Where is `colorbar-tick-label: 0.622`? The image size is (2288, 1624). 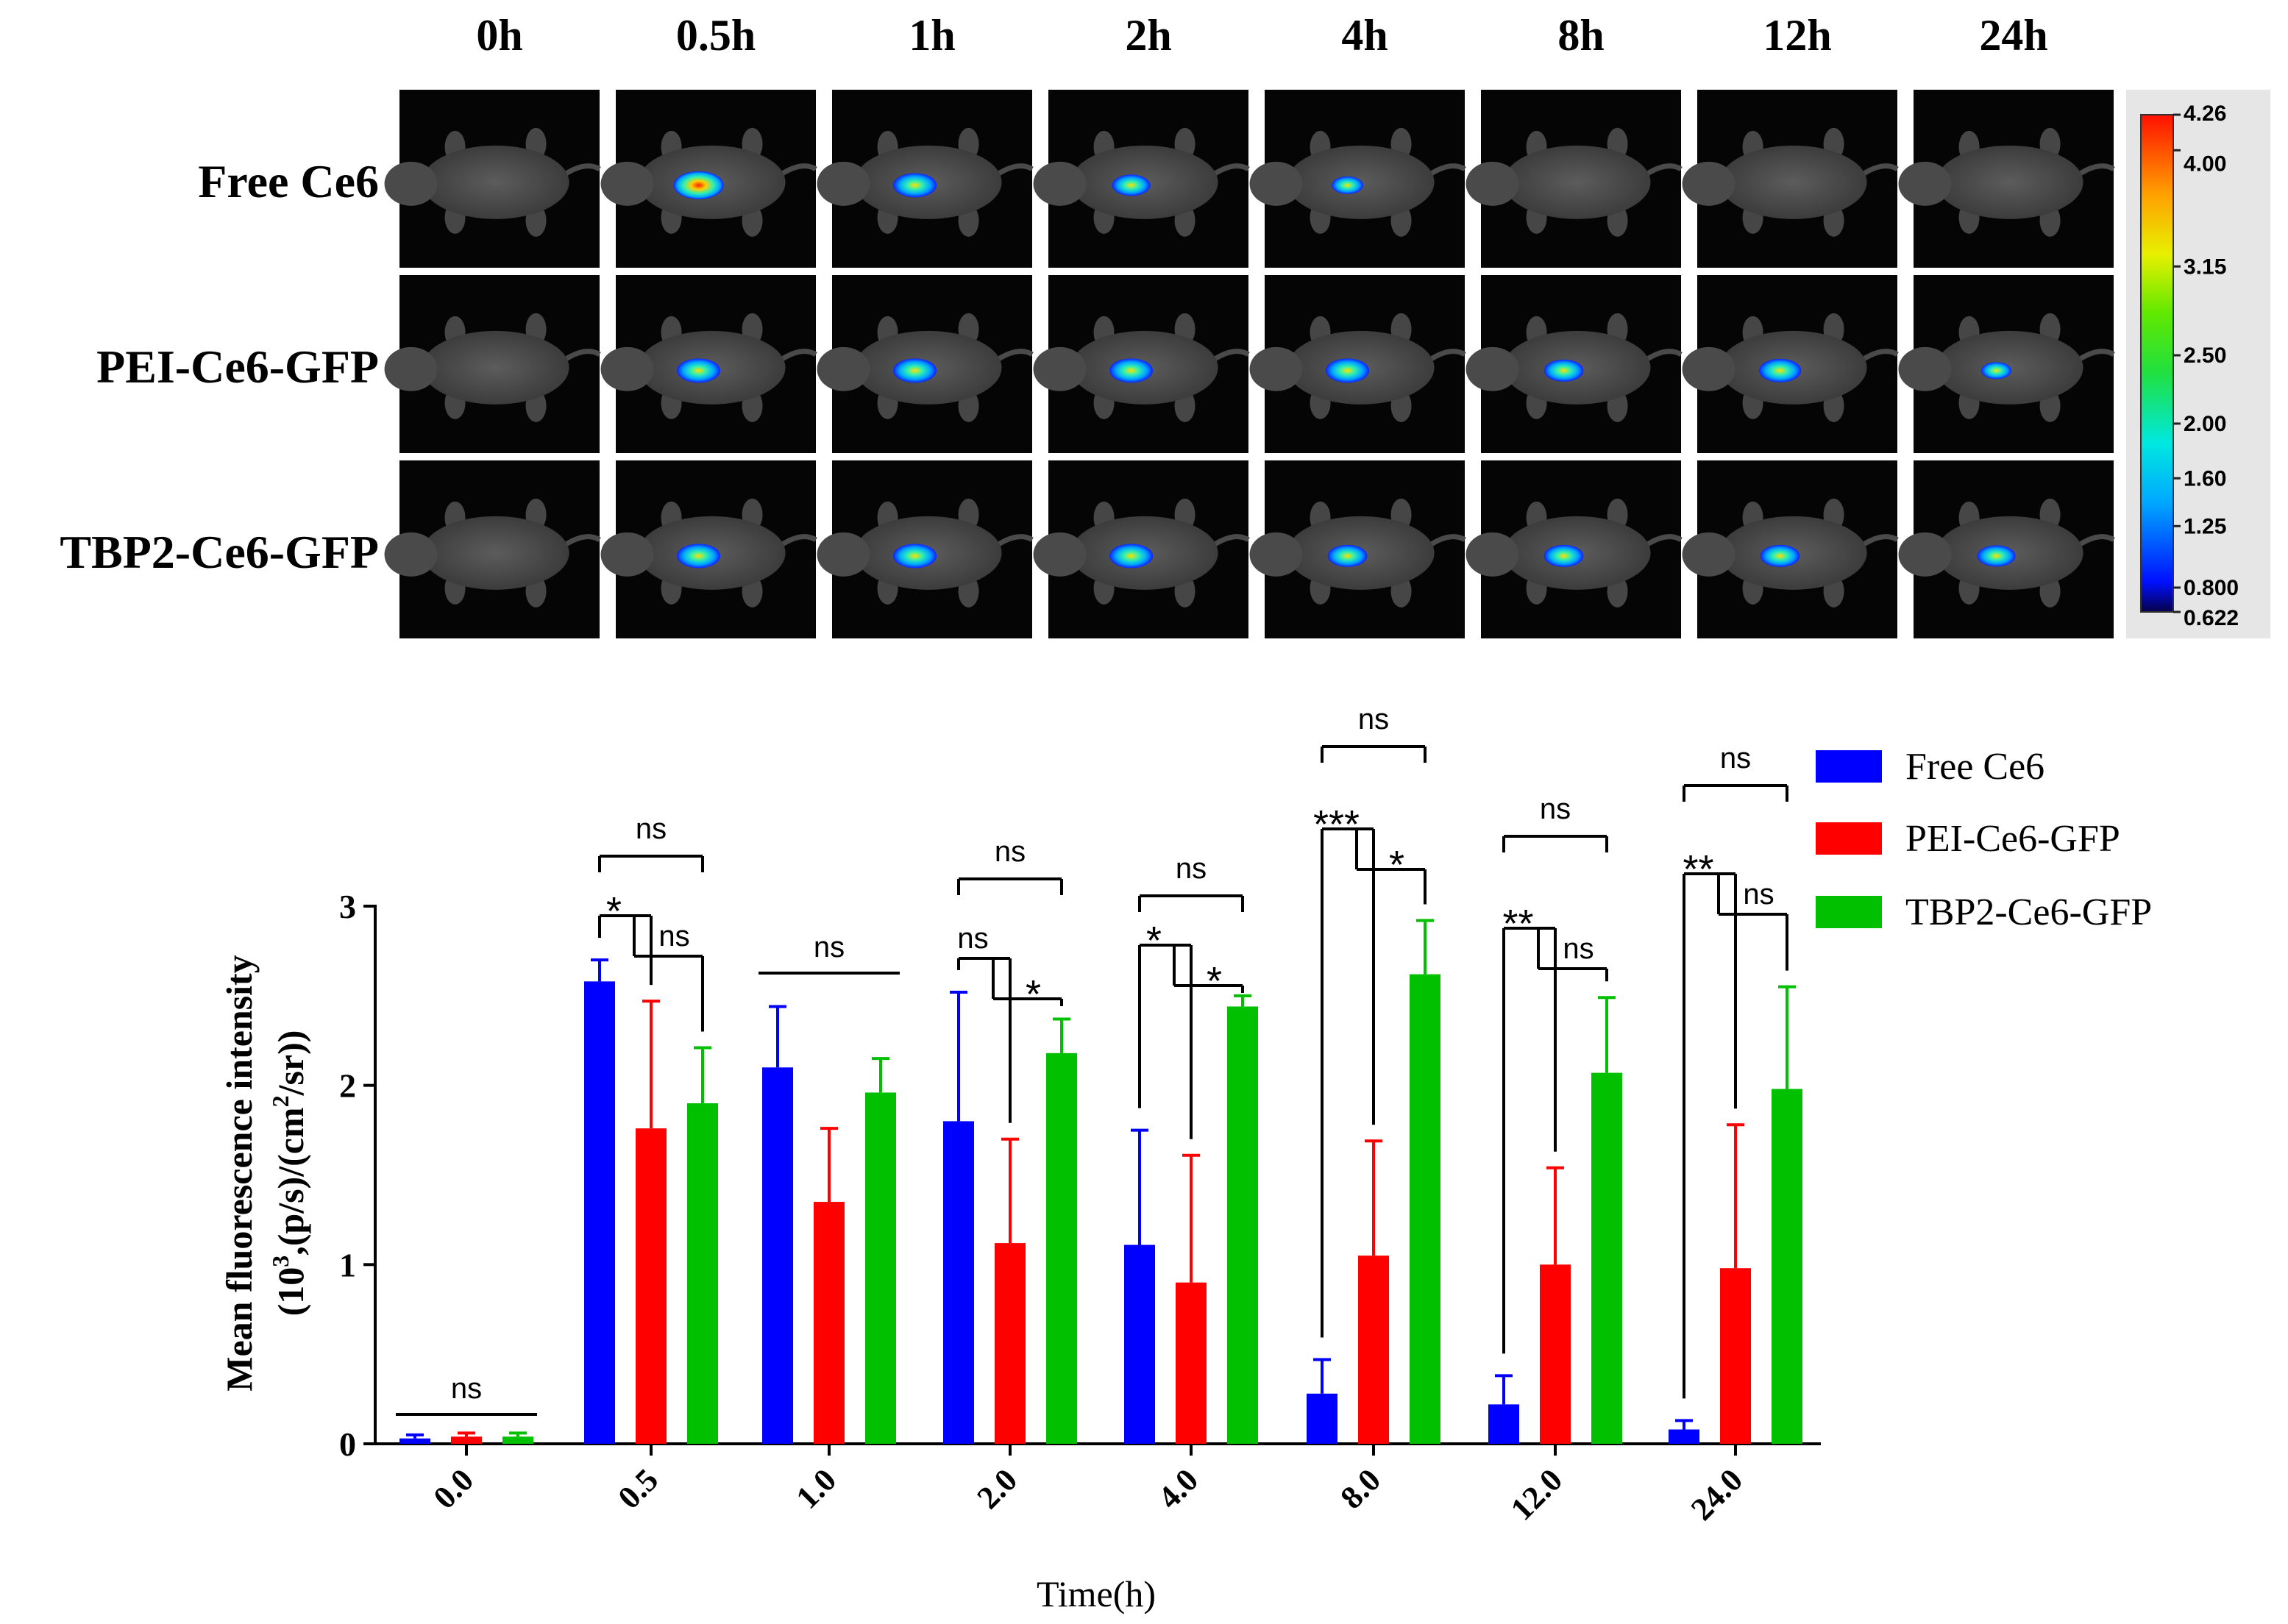
colorbar-tick-label: 0.622 is located at coordinates (2211, 618).